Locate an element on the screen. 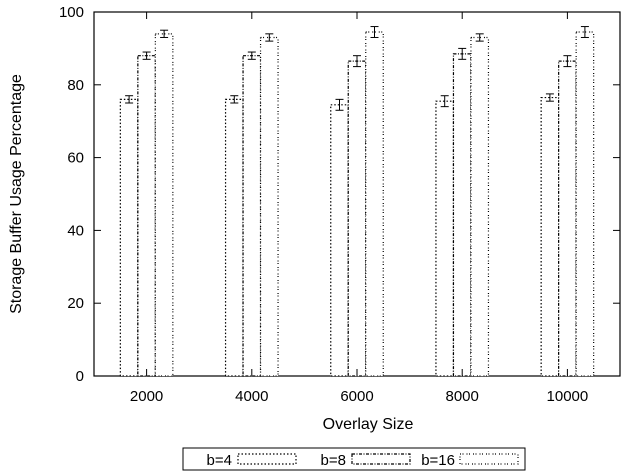 This screenshot has height=474, width=635. x-tick-label: 4000 is located at coordinates (251, 396).